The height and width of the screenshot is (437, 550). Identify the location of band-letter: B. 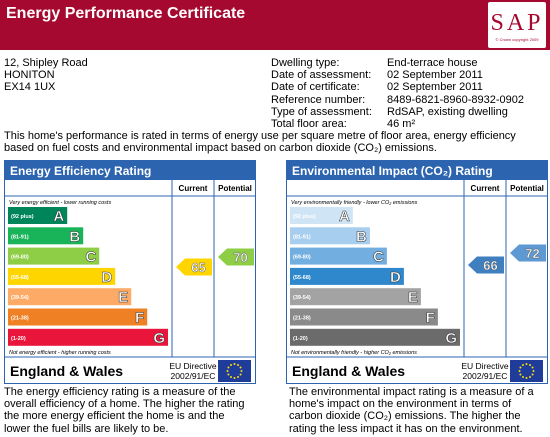
(74, 236).